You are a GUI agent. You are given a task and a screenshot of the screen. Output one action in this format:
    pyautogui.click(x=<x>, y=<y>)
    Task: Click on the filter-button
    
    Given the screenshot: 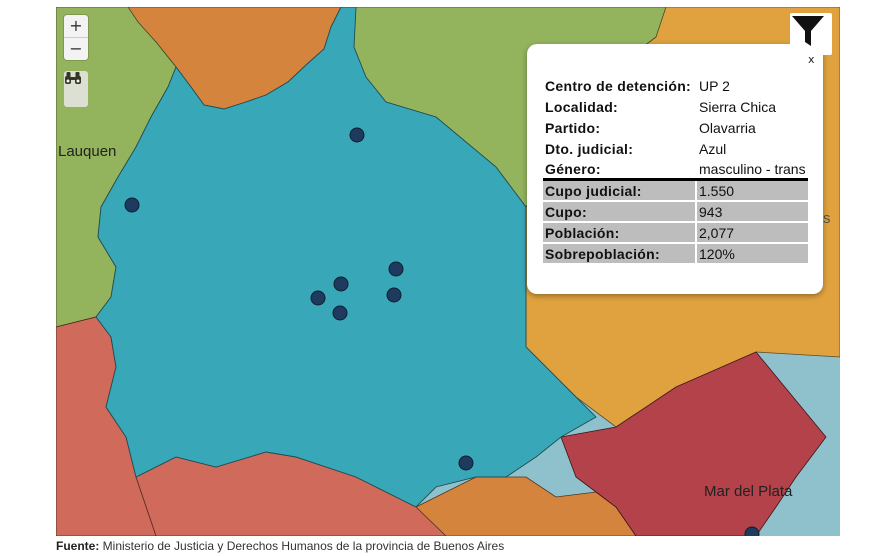 What is the action you would take?
    pyautogui.click(x=811, y=34)
    